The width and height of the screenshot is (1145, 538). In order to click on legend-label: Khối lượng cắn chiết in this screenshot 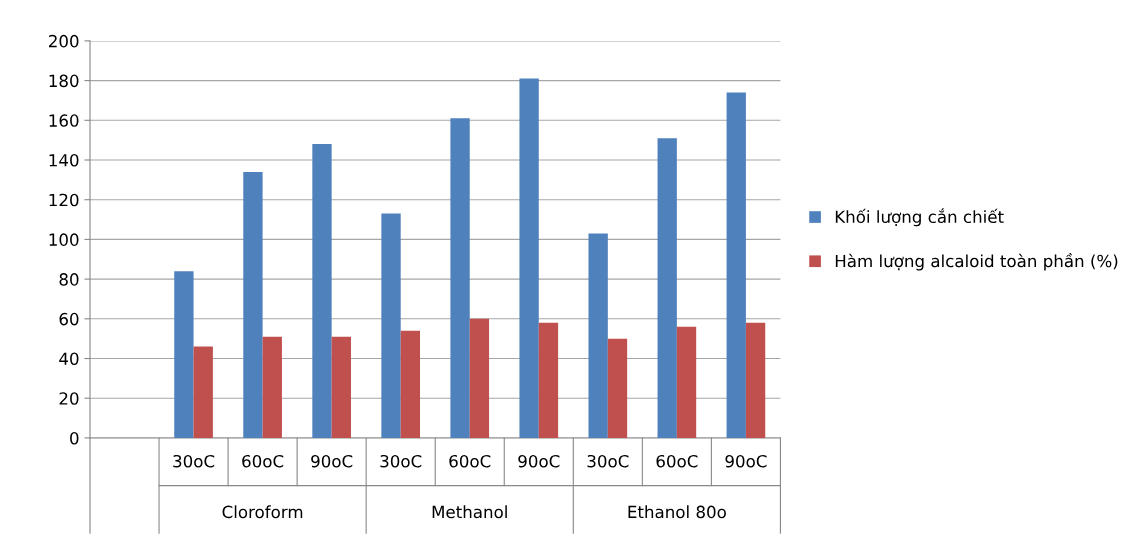, I will do `click(919, 217)`.